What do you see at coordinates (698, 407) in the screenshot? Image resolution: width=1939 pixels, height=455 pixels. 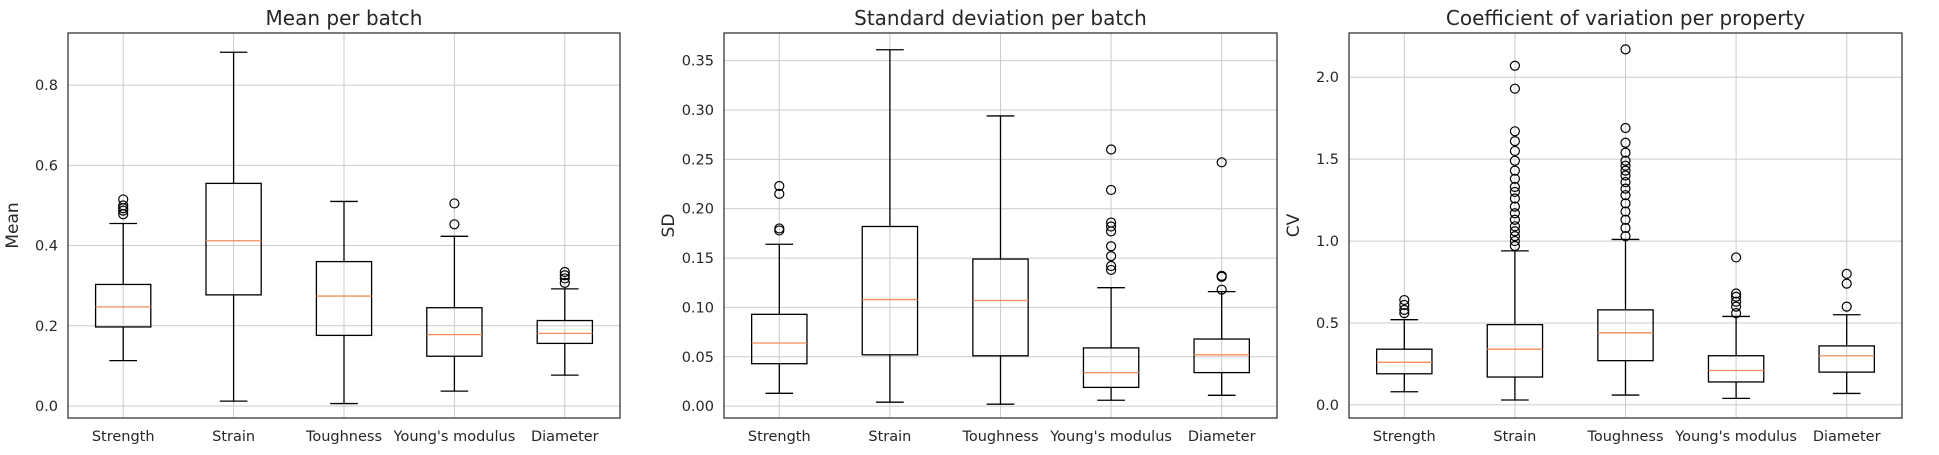 I see `y-tick-label: 0.00` at bounding box center [698, 407].